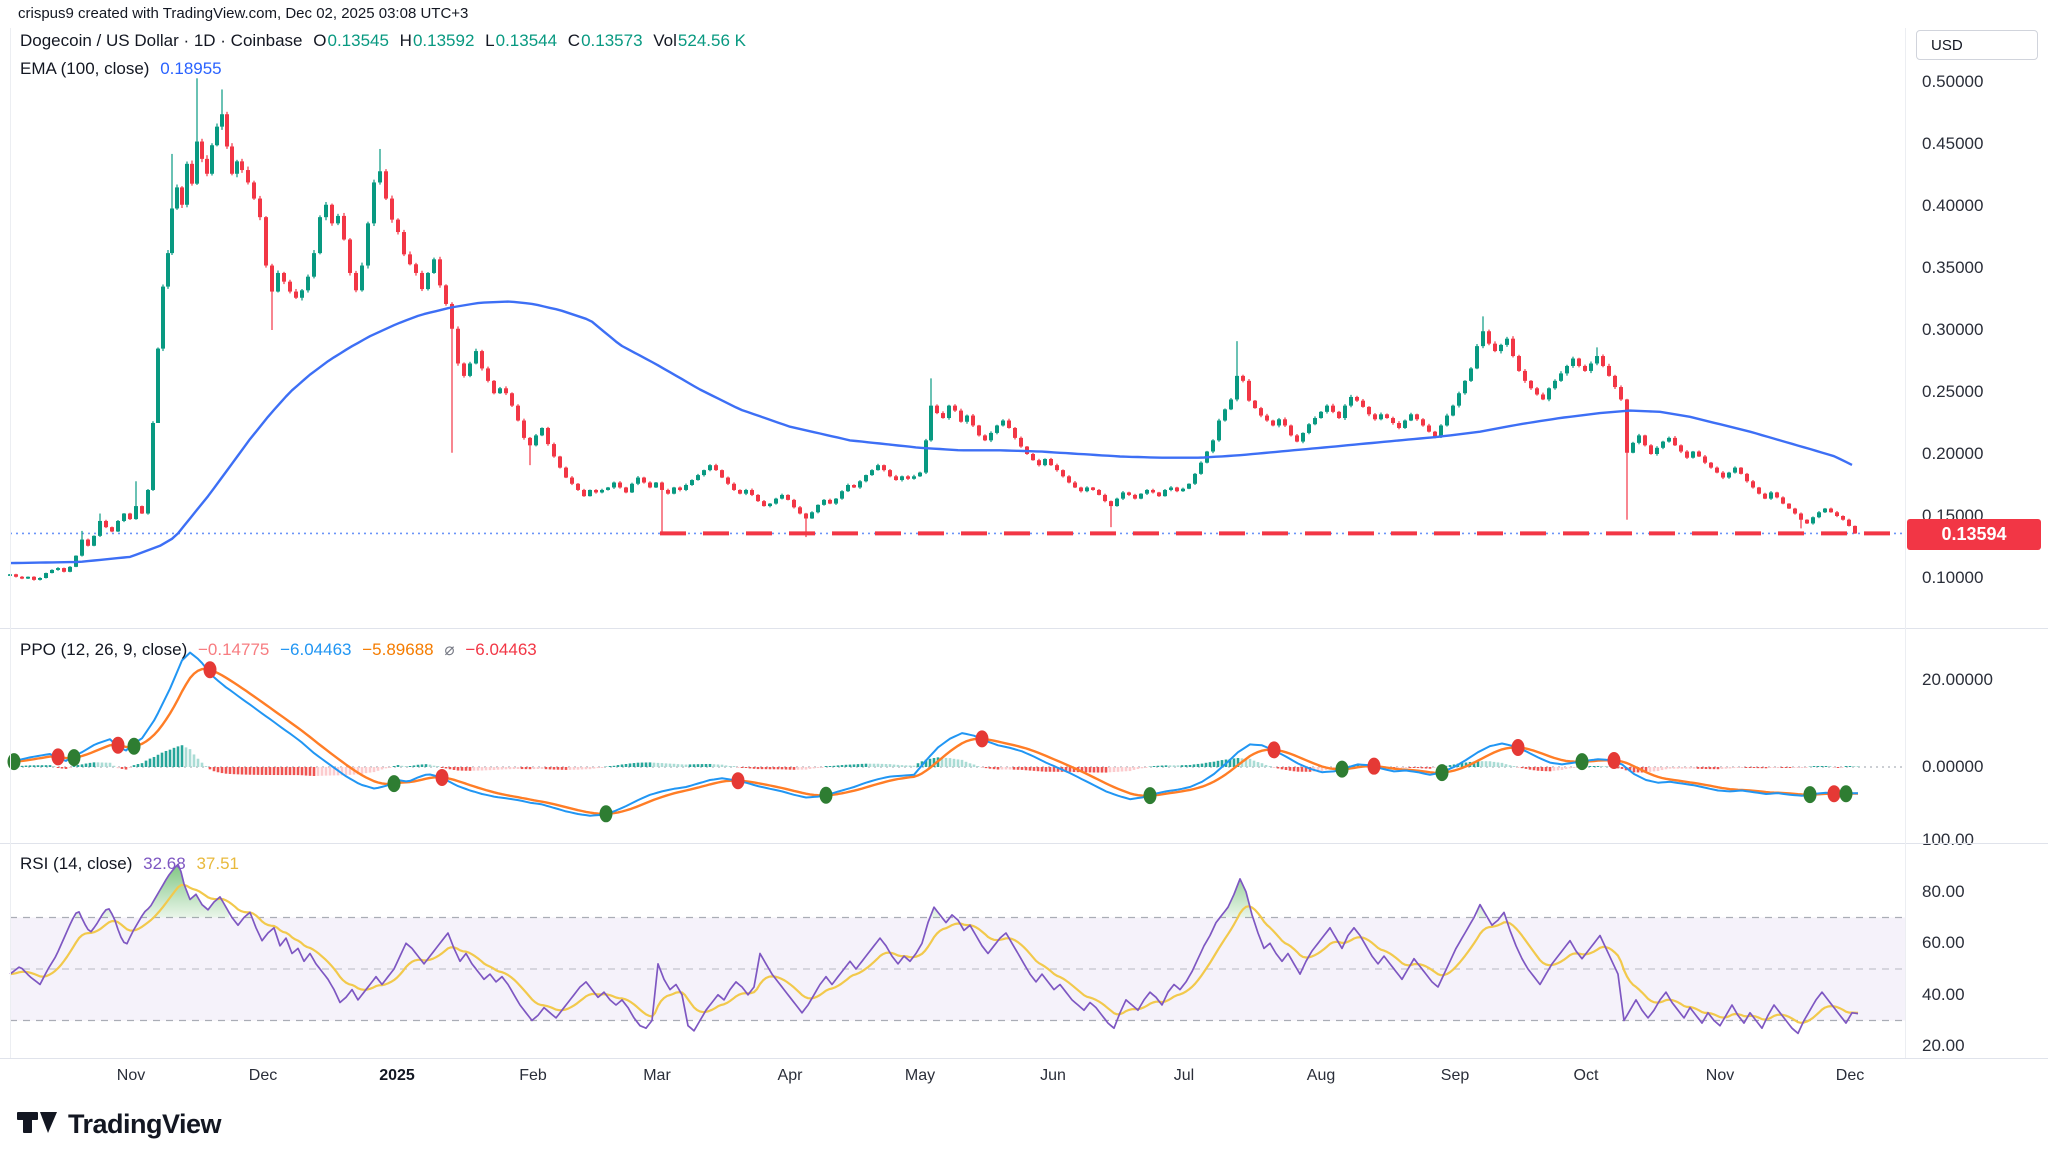 Image resolution: width=2048 pixels, height=1158 pixels. I want to click on month-label-Oct: Oct, so click(1586, 1075).